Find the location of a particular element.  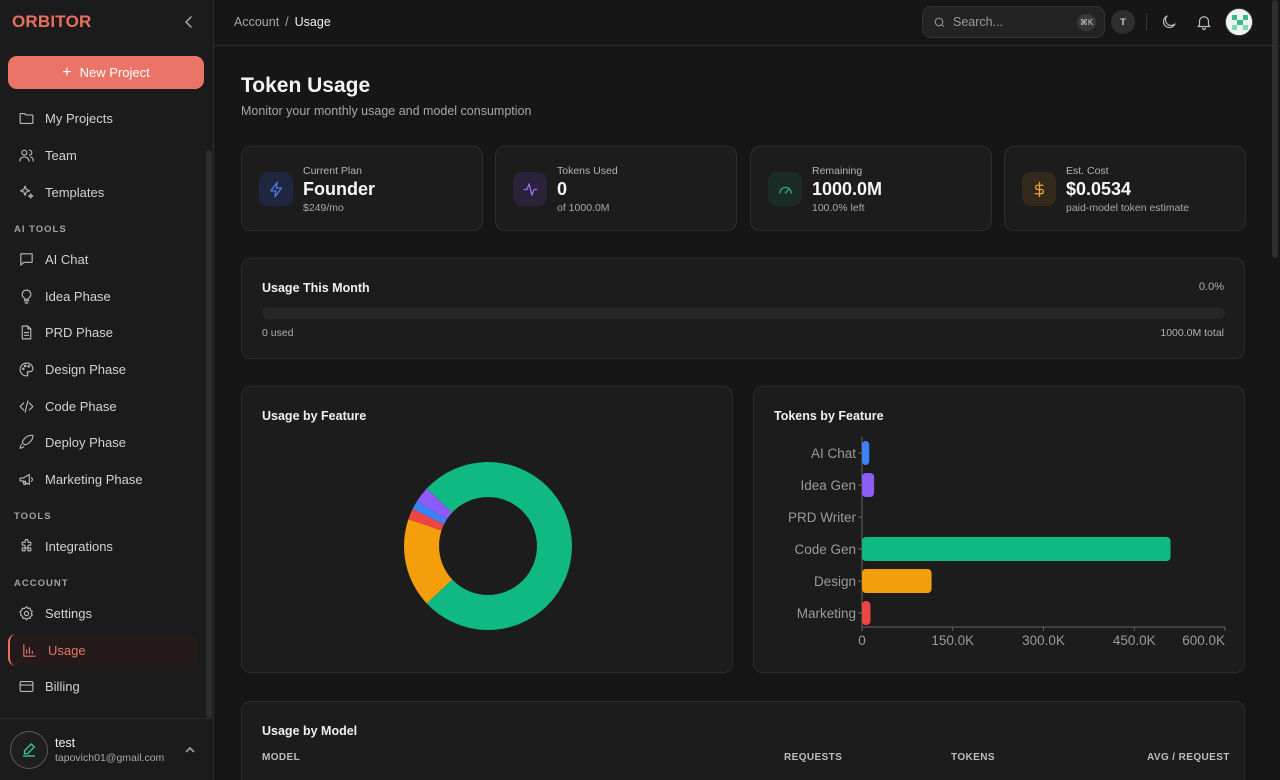

sidebar-item-label: PRD Phase is located at coordinates (79, 332).